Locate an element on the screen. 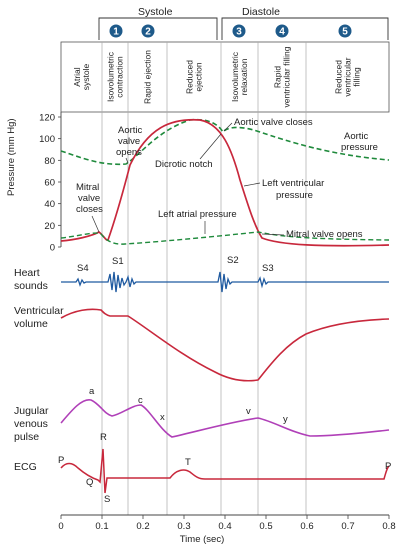 This screenshot has width=400, height=546. svg-text: 4 is located at coordinates (282, 32).